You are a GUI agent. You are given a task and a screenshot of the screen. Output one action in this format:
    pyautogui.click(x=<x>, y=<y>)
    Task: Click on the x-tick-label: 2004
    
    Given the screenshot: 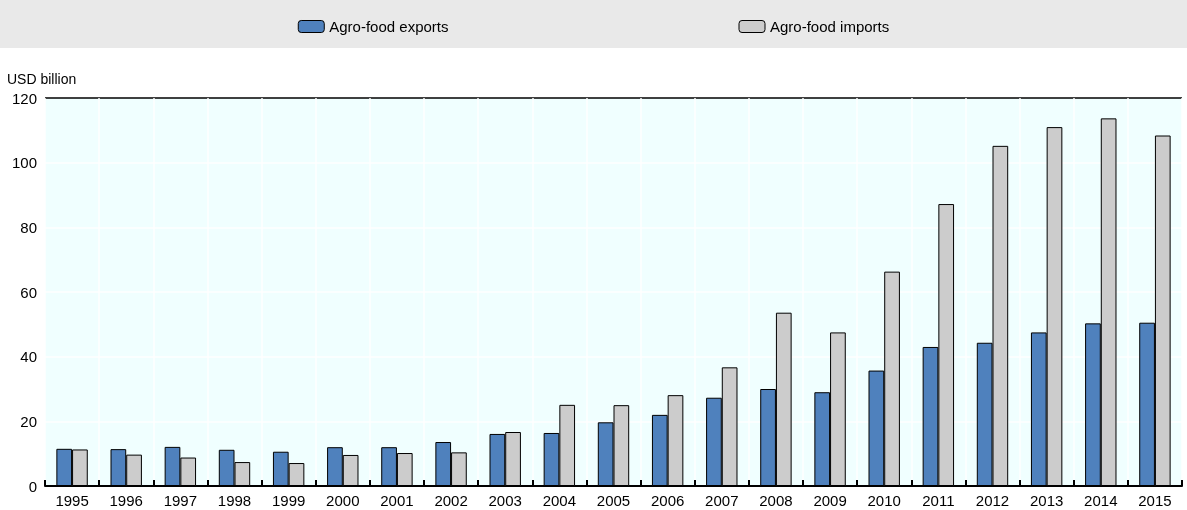 What is the action you would take?
    pyautogui.click(x=559, y=500)
    